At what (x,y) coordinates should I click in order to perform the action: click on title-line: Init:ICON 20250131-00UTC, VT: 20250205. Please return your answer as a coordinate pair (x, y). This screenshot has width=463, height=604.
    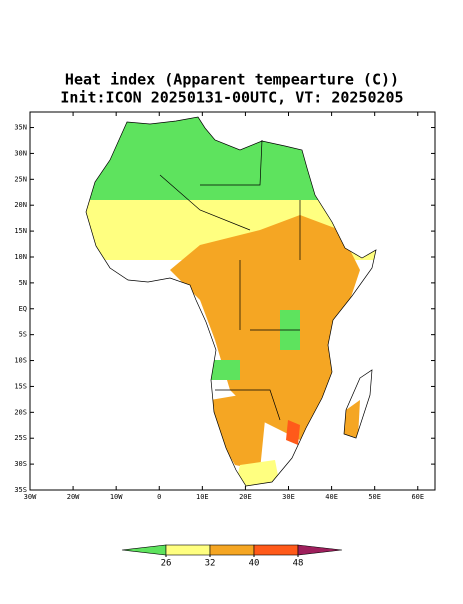
    Looking at the image, I should click on (231, 98).